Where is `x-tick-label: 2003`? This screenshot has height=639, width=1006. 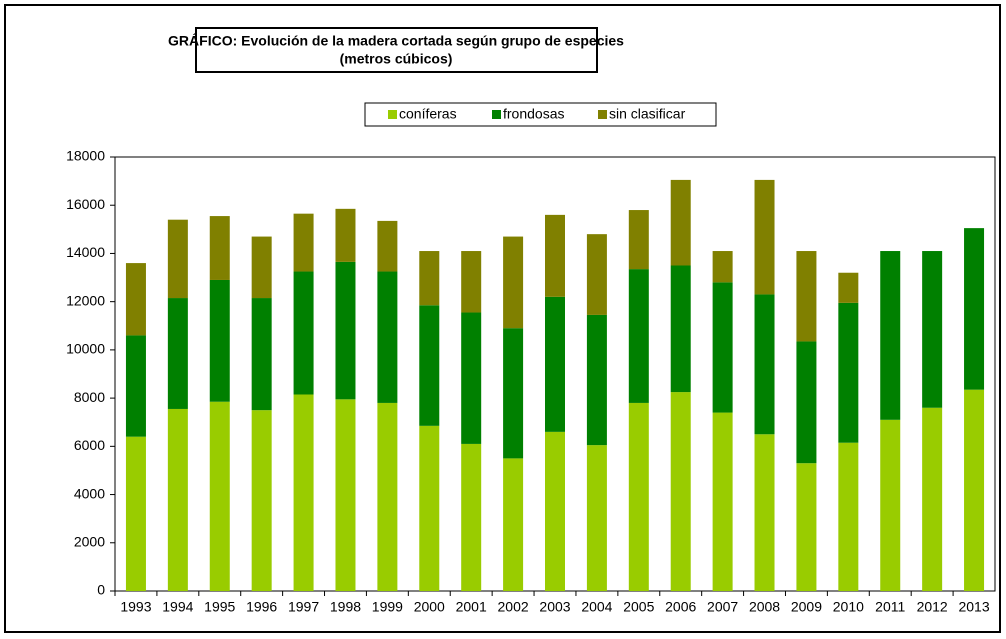 x-tick-label: 2003 is located at coordinates (554, 607).